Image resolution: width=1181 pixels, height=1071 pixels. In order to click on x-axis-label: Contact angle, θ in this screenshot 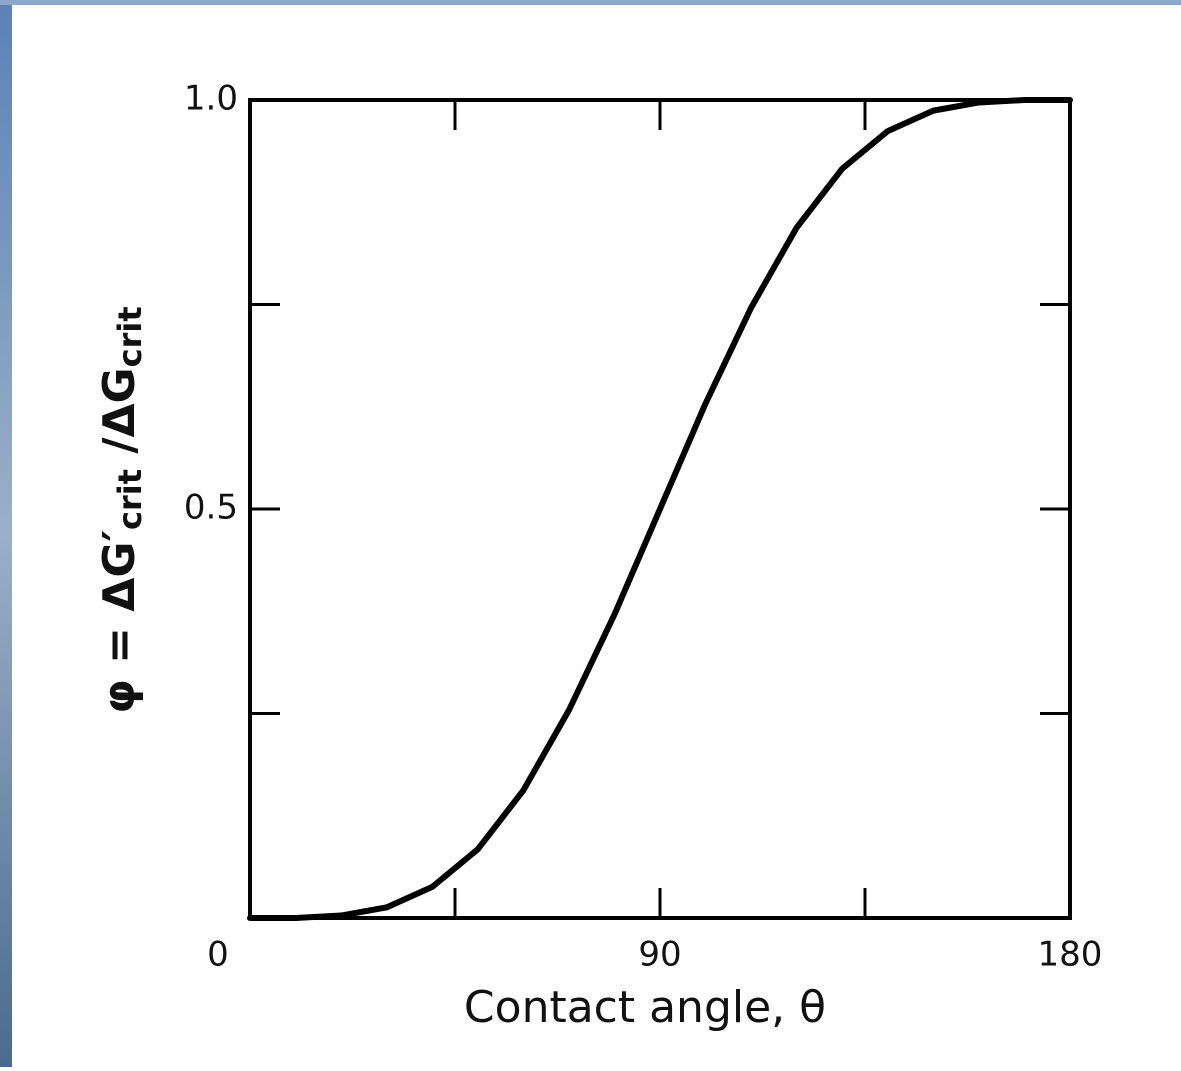, I will do `click(645, 1007)`.